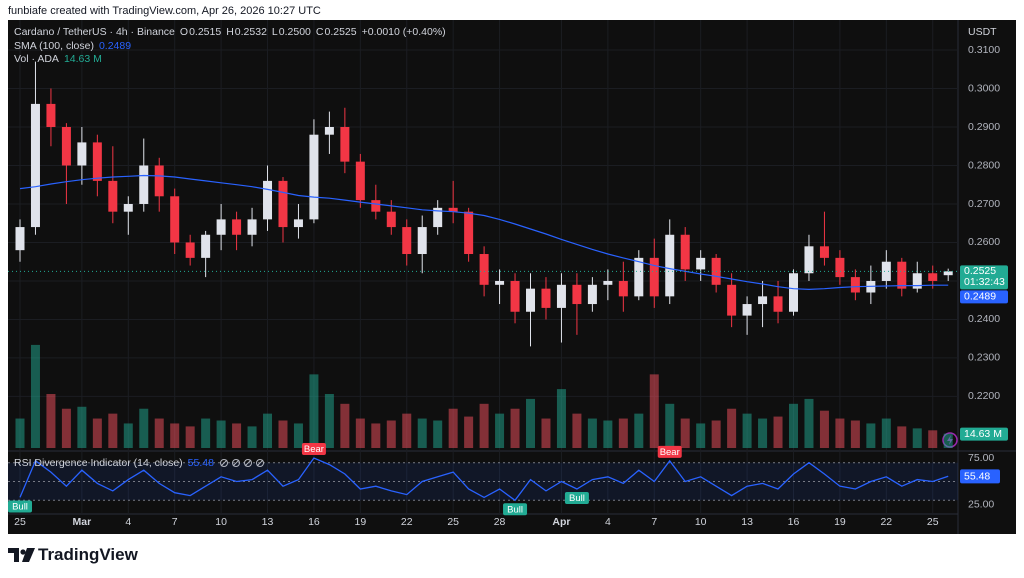 The image size is (1024, 578). Describe the element at coordinates (175, 522) in the screenshot. I see `x-tick-label: 7` at that location.